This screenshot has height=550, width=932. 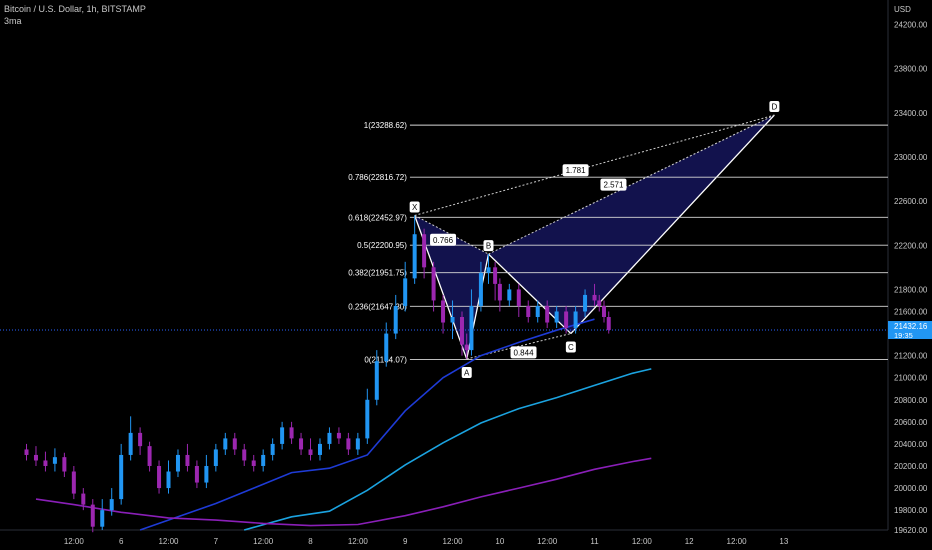 What do you see at coordinates (121, 541) in the screenshot?
I see `time-tick-label: 6` at bounding box center [121, 541].